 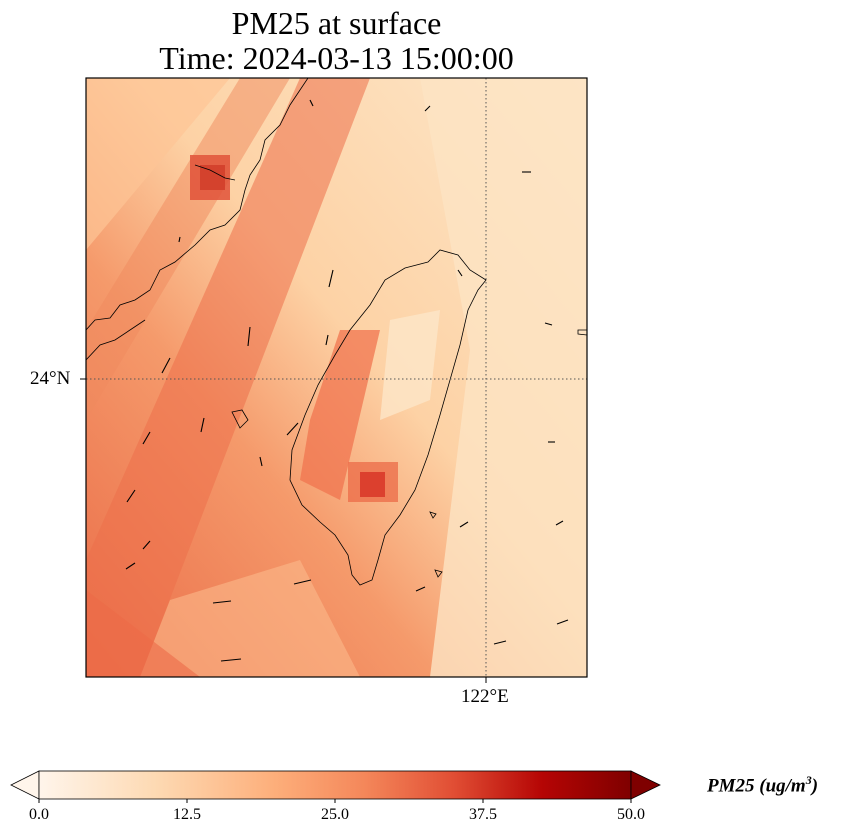 What do you see at coordinates (483, 814) in the screenshot?
I see `colorbar-tick-label: 37.5` at bounding box center [483, 814].